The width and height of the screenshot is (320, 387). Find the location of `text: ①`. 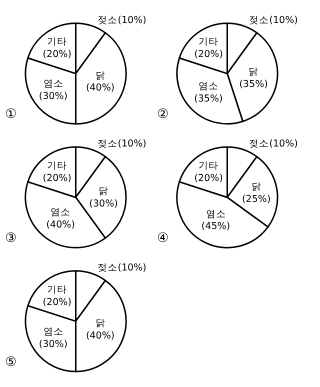

text: ① is located at coordinates (11, 114).